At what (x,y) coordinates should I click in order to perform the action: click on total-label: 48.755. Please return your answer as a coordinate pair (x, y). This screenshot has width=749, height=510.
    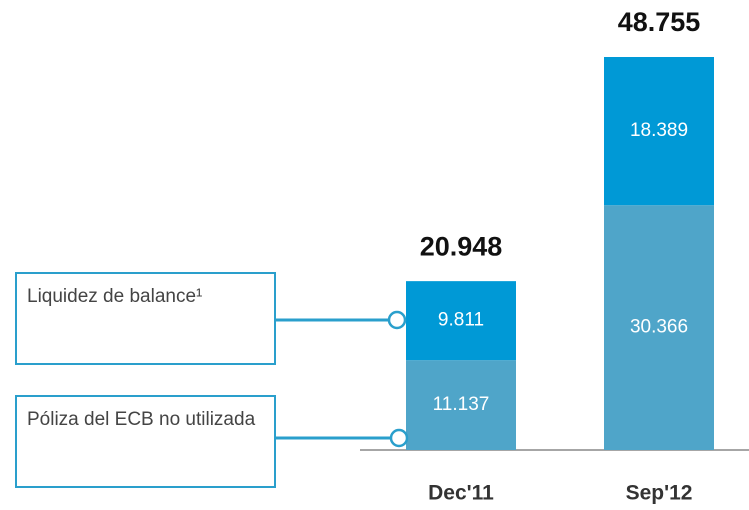
    Looking at the image, I should click on (659, 22).